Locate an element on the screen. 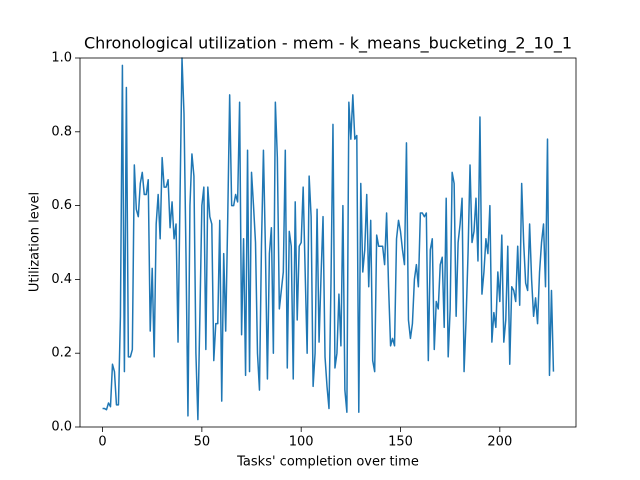 Image resolution: width=640 pixels, height=480 pixels. x-tick-label: 200 is located at coordinates (499, 442).